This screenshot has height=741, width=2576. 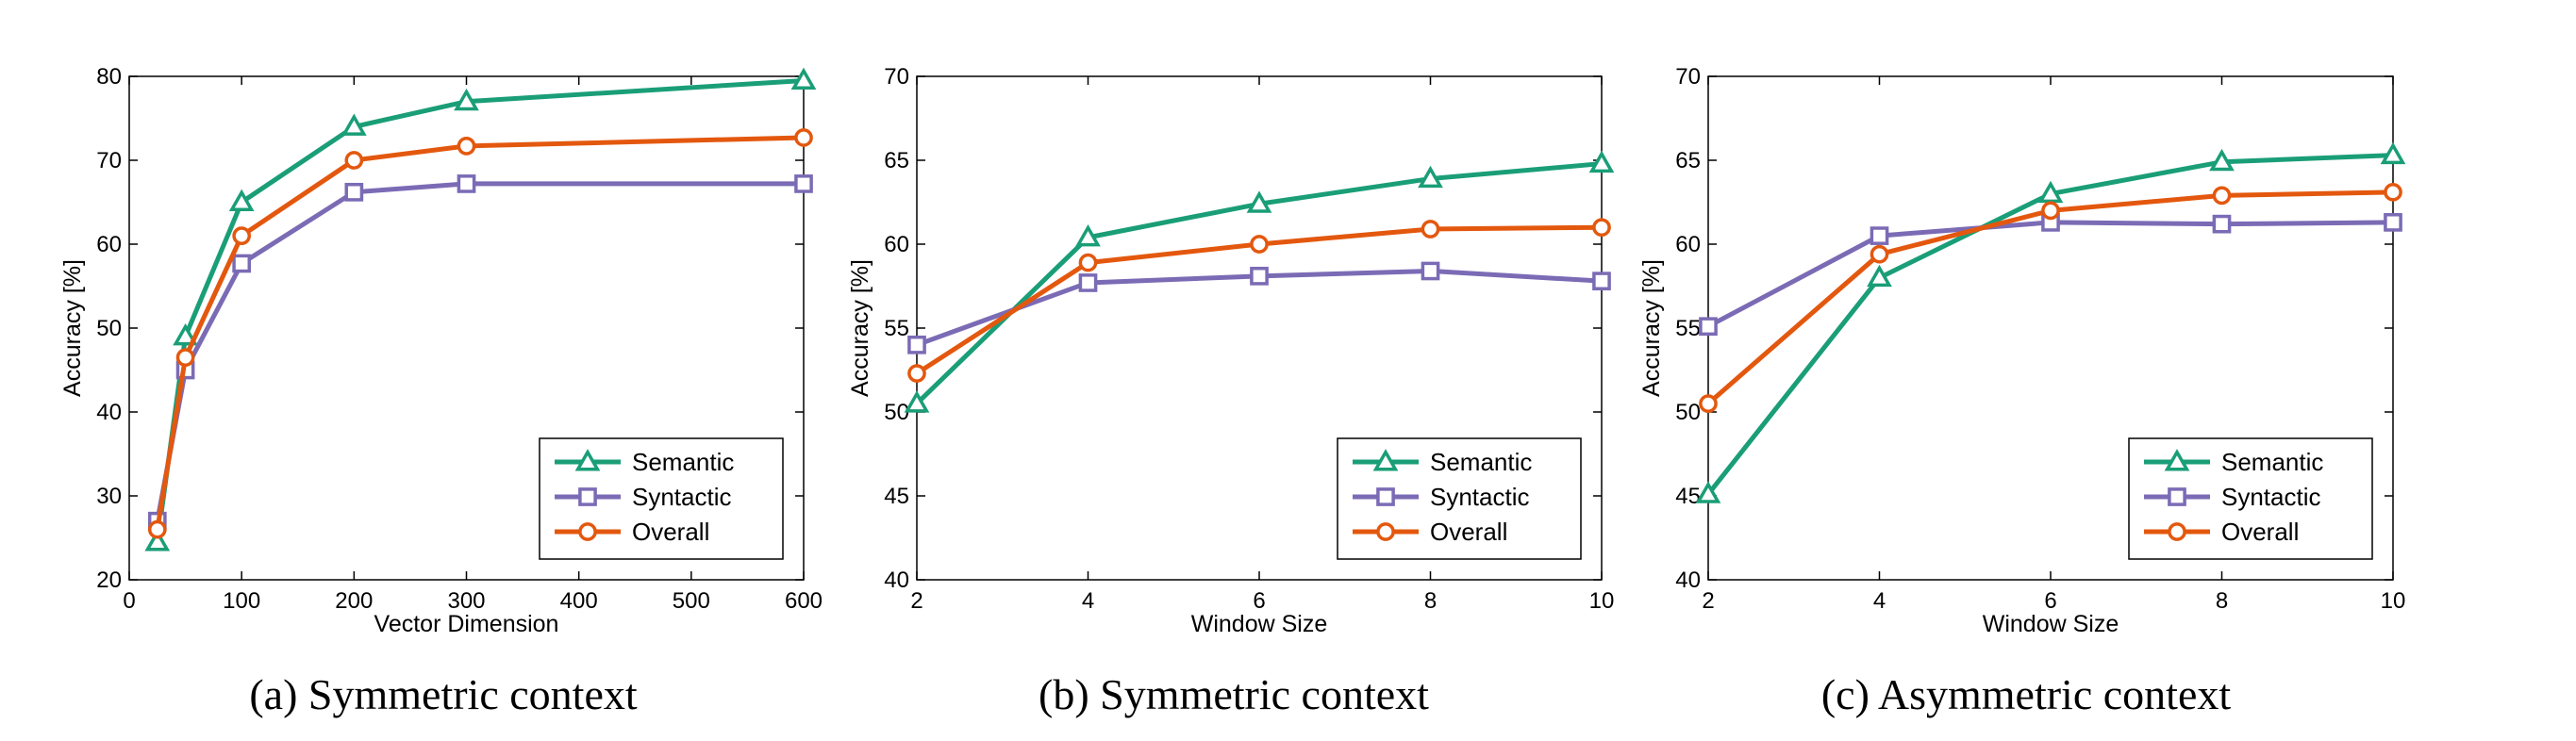 I want to click on x-tick-label: 500, so click(x=691, y=601).